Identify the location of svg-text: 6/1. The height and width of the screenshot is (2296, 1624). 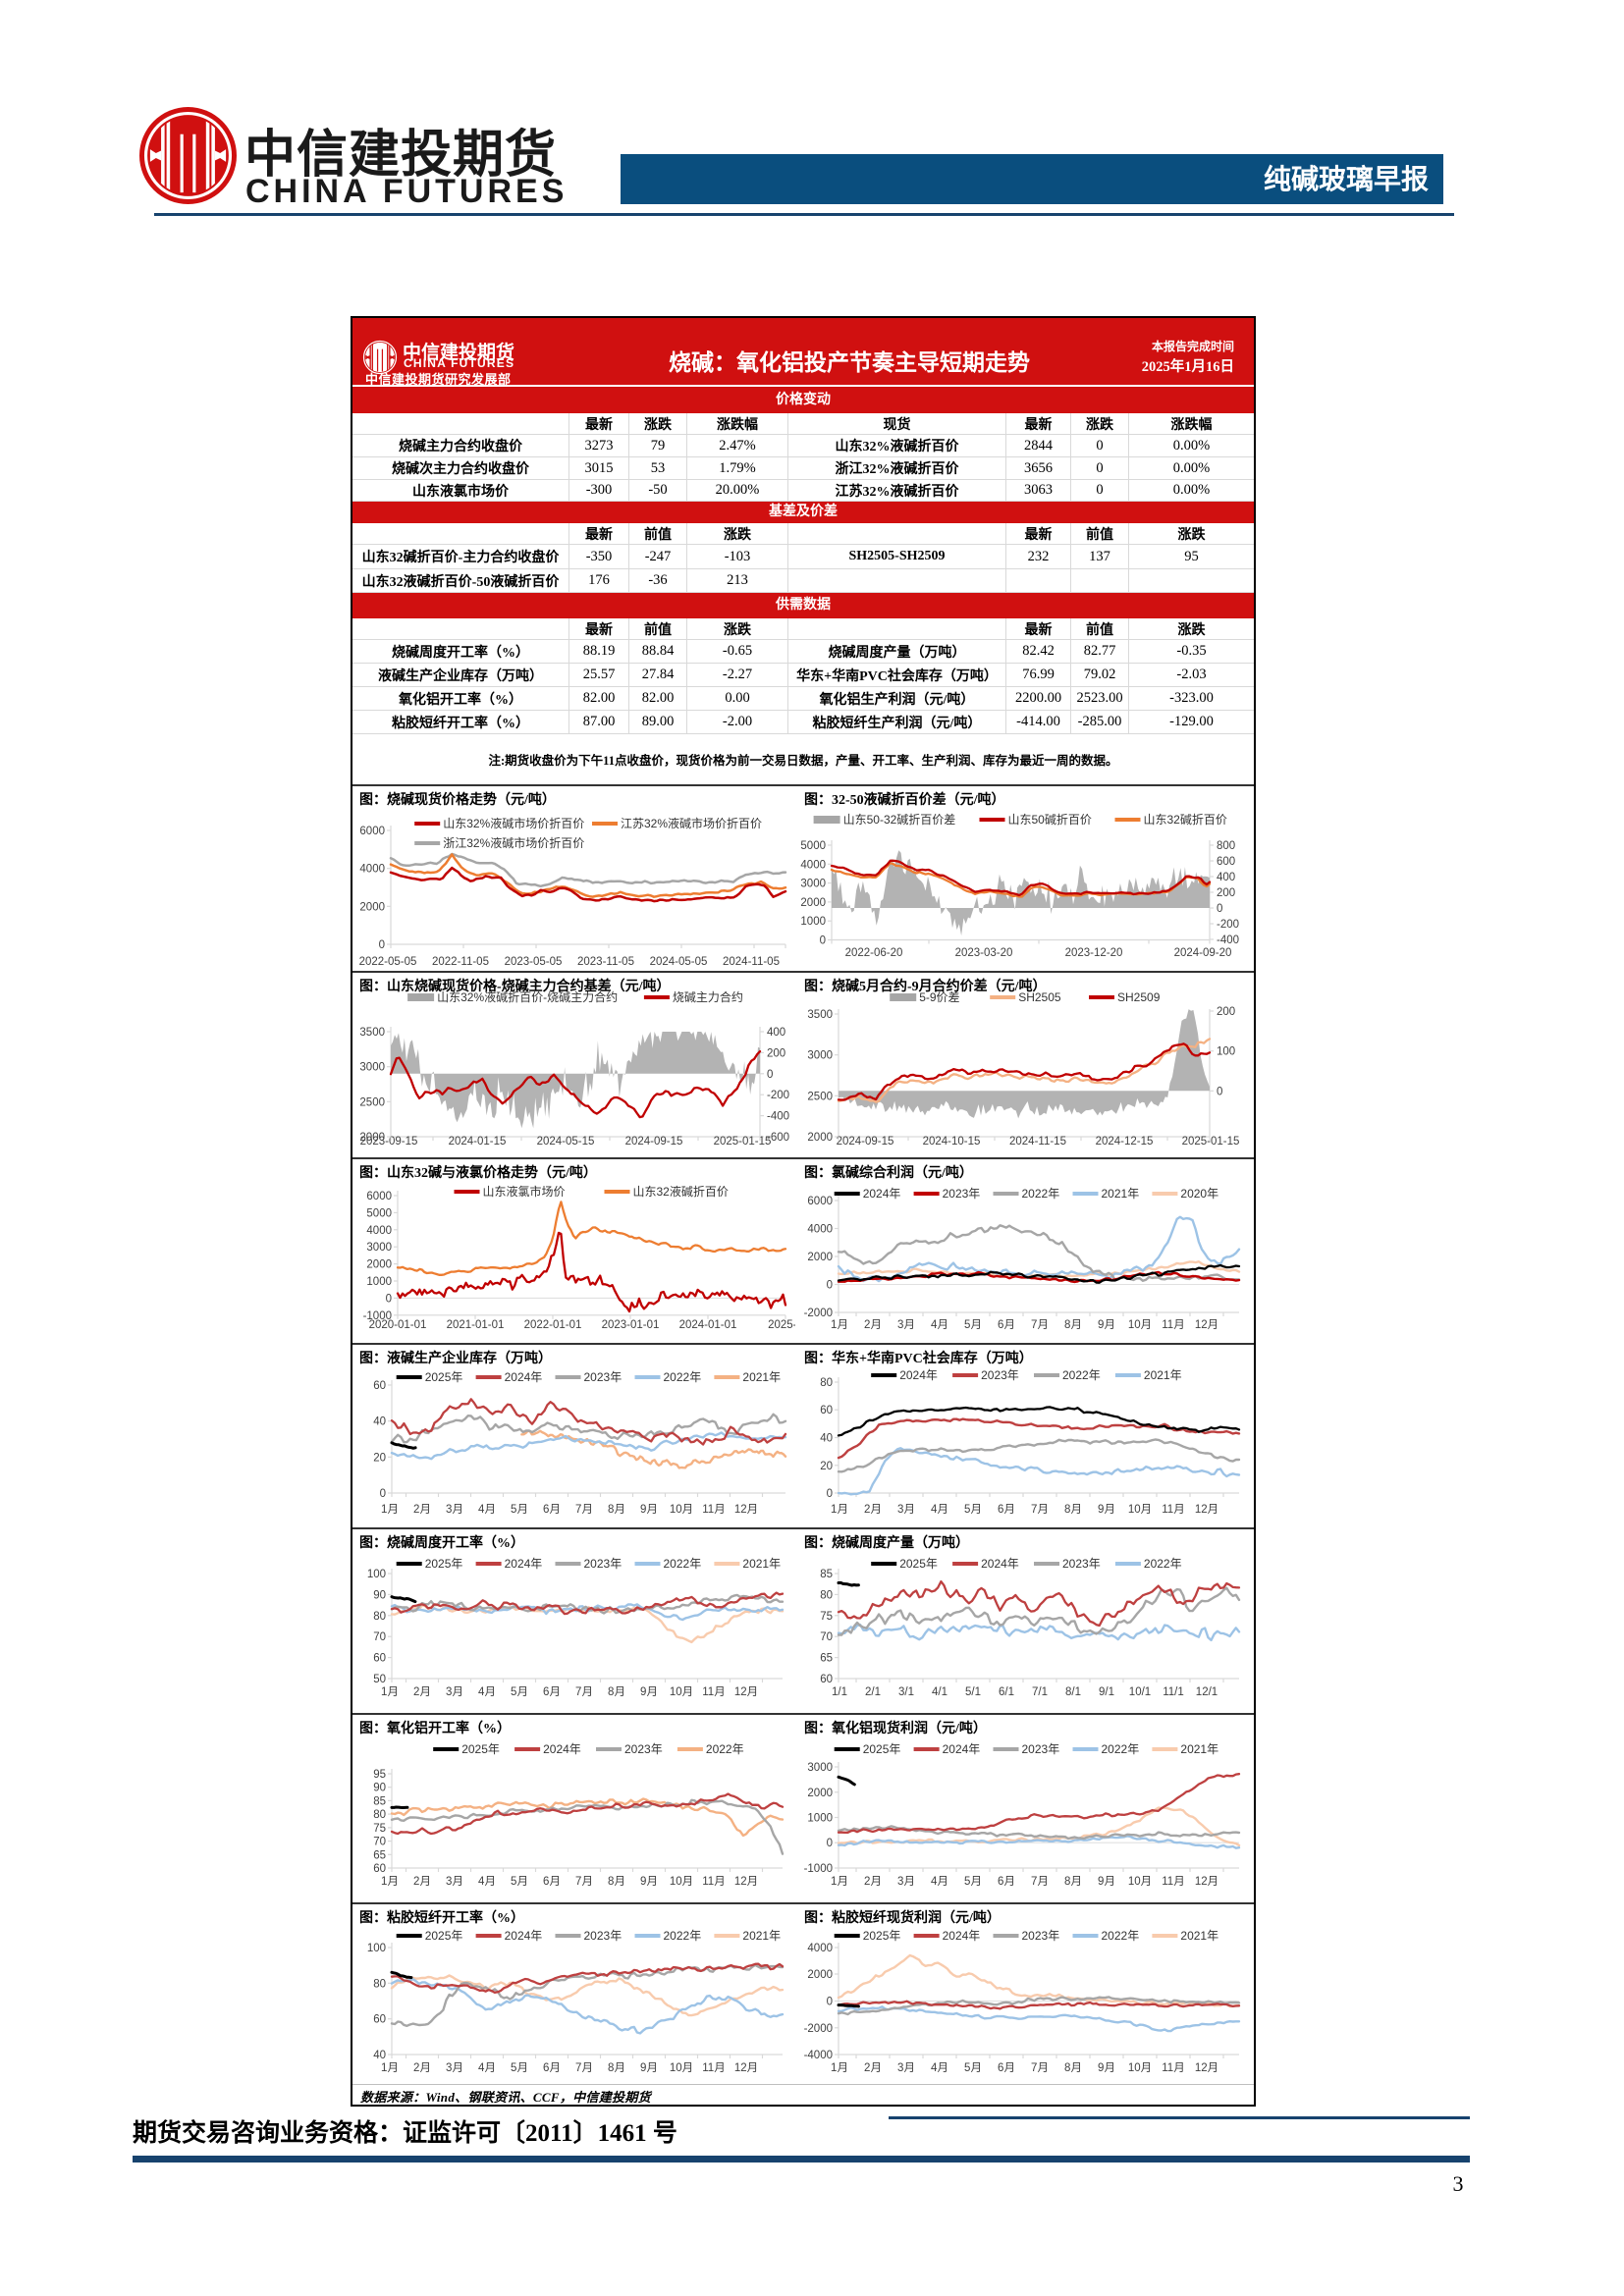
(1006, 1692).